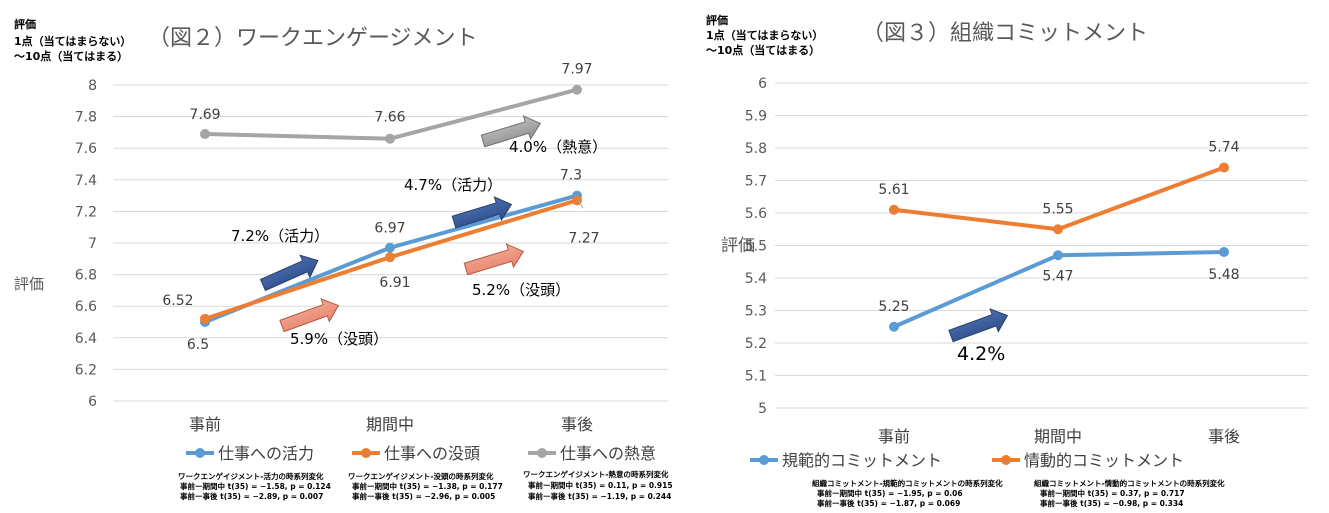 This screenshot has width=1329, height=513. I want to click on y-tick-label: 5.2, so click(756, 344).